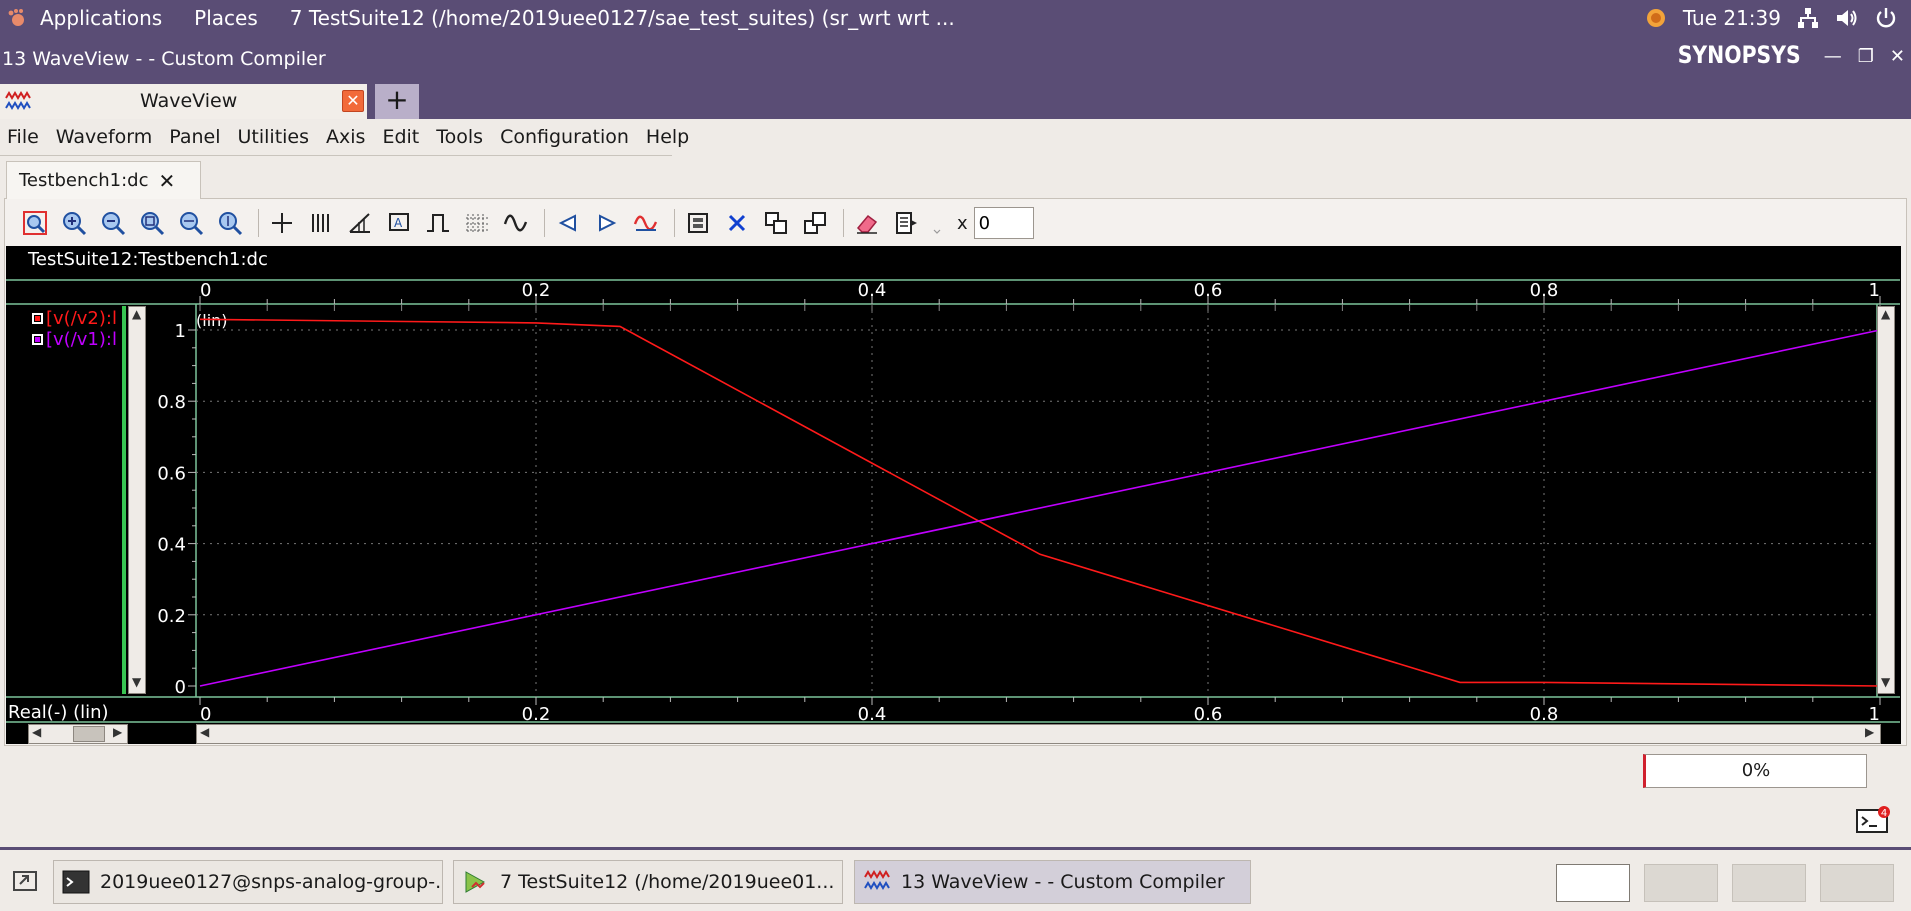 This screenshot has height=911, width=1911. What do you see at coordinates (101, 18) in the screenshot?
I see `applications-menu: Applications` at bounding box center [101, 18].